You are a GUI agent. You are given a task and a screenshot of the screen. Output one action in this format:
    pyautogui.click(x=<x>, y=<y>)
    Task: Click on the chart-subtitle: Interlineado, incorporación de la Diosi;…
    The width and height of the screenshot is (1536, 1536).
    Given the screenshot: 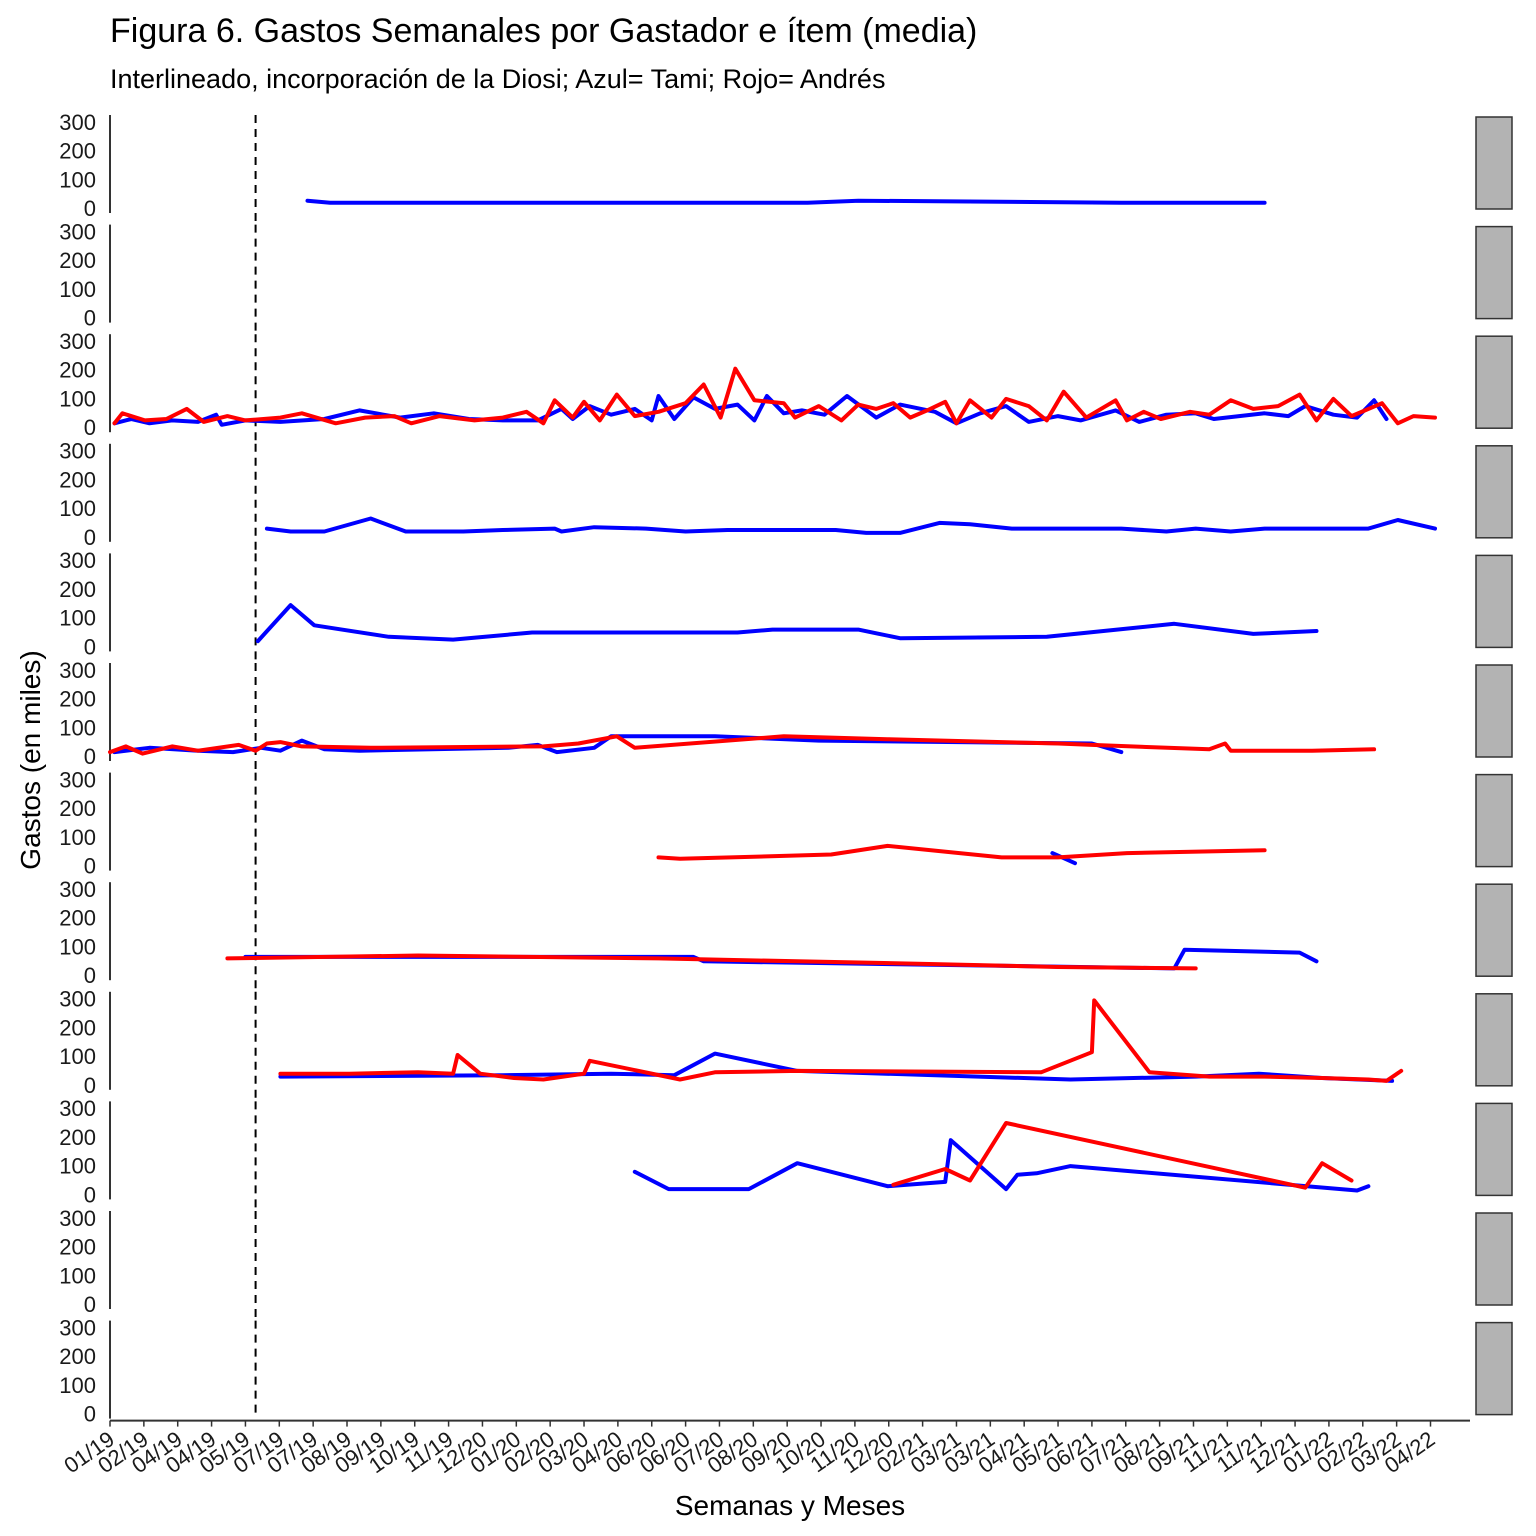 What is the action you would take?
    pyautogui.click(x=498, y=79)
    